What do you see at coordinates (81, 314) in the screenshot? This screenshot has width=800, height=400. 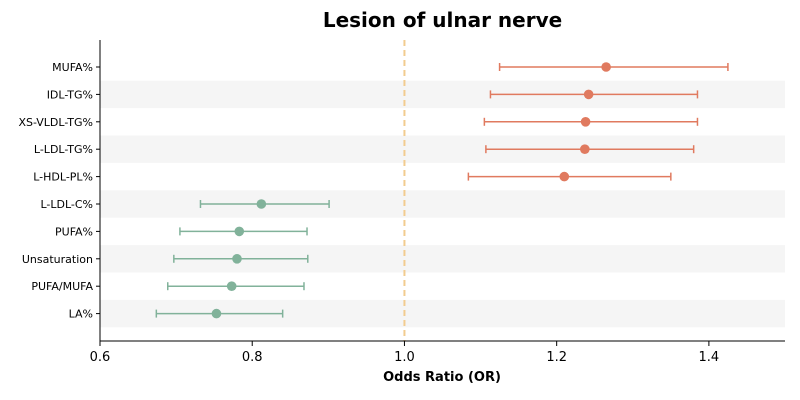 I see `y-tick-label: LA%` at bounding box center [81, 314].